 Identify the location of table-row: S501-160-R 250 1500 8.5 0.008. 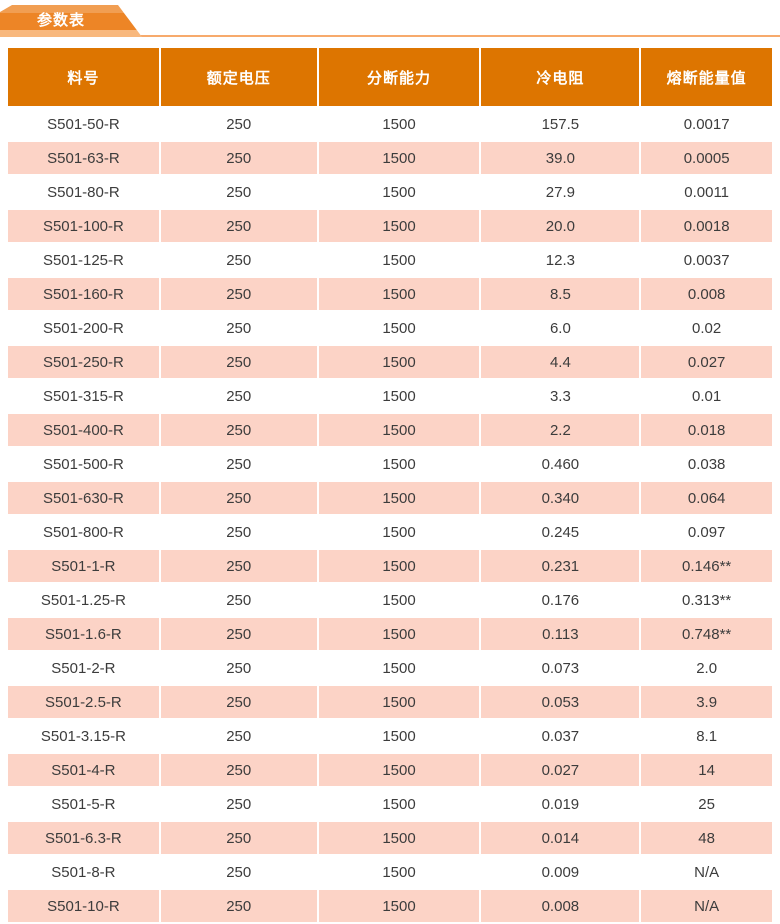
(390, 294).